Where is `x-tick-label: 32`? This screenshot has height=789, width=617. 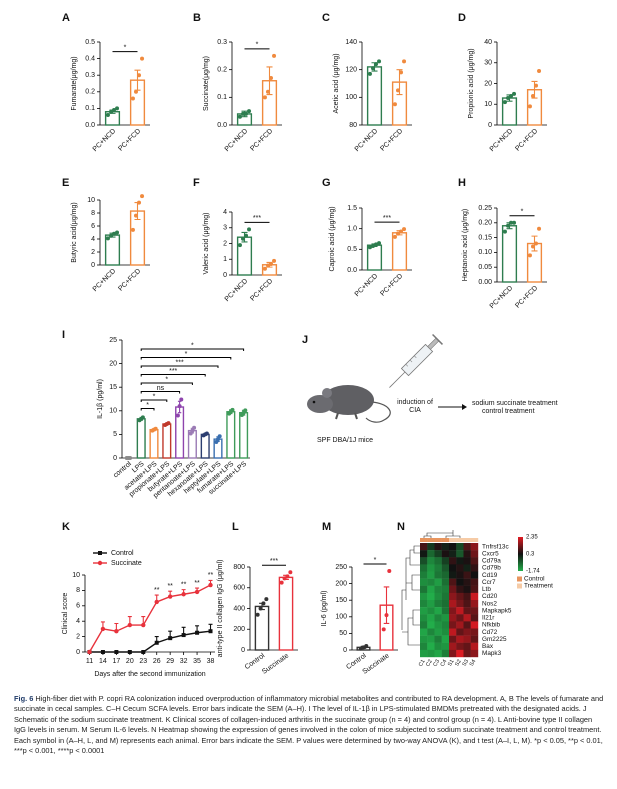
x-tick-label: 32 is located at coordinates (184, 661).